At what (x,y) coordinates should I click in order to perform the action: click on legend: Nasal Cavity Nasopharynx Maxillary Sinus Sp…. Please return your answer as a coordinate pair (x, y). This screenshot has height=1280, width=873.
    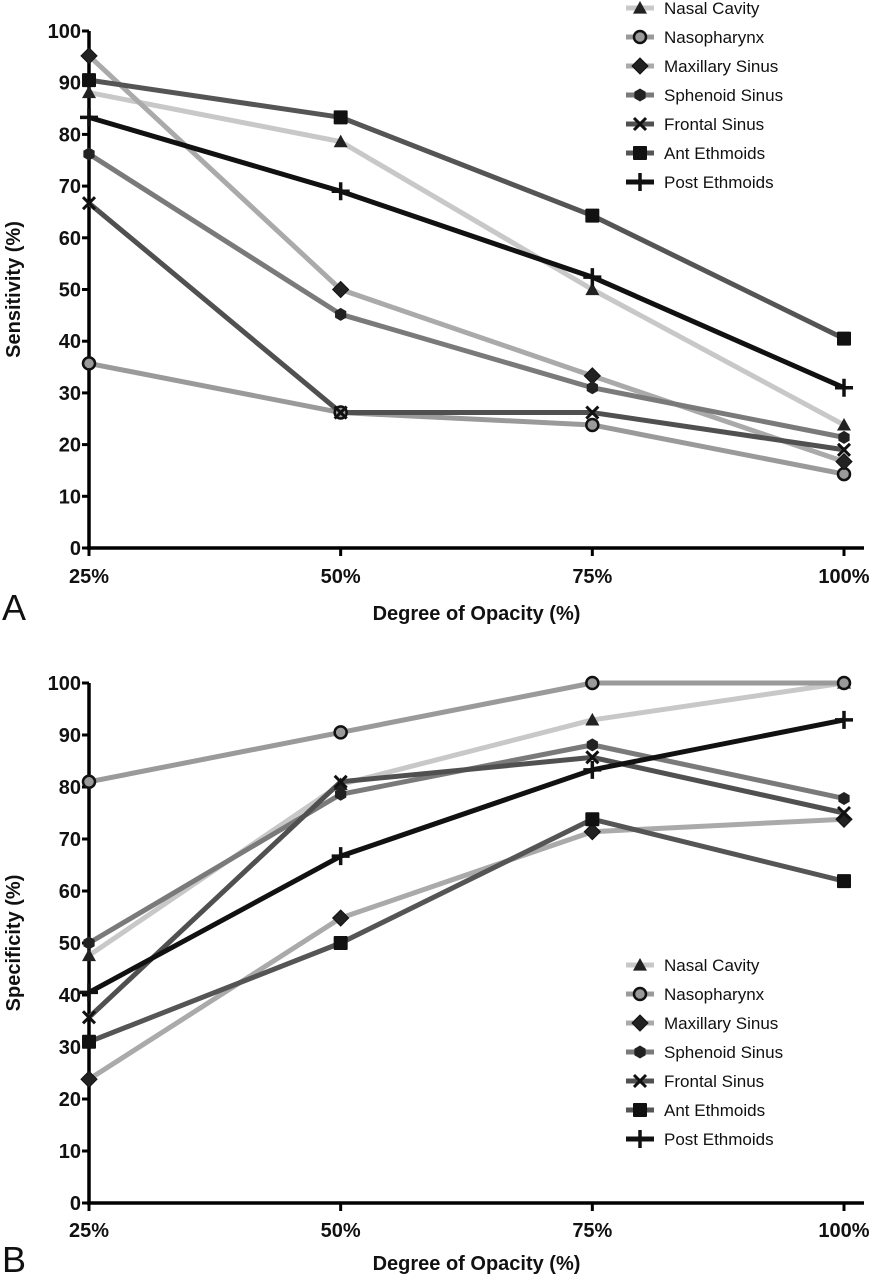
    Looking at the image, I should click on (704, 96).